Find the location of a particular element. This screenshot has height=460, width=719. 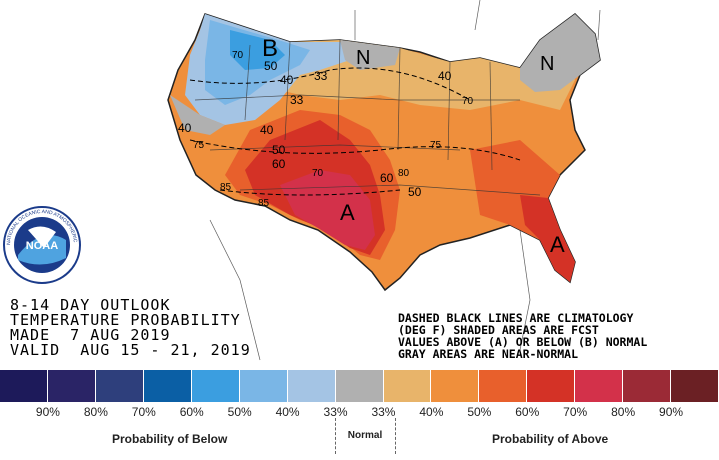

near-normal-west is located at coordinates (197, 115).